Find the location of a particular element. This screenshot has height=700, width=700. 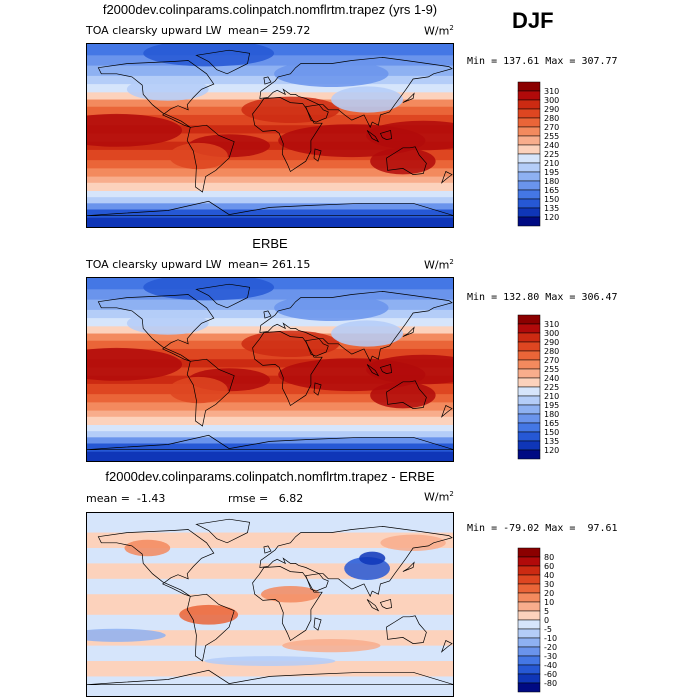

panel3-rmse: rmse = 6.82 is located at coordinates (265, 498).